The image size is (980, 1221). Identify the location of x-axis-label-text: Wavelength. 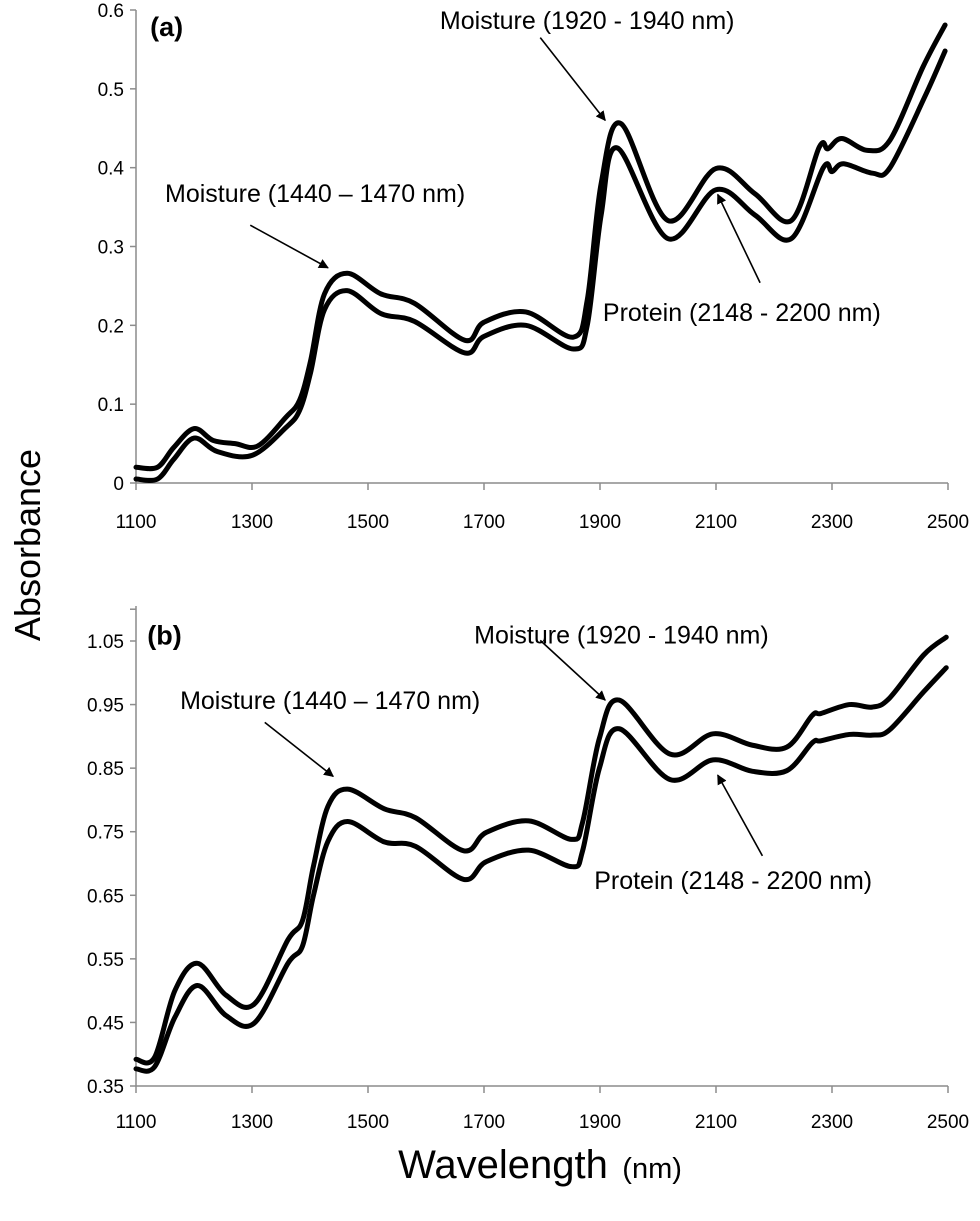
(503, 1165).